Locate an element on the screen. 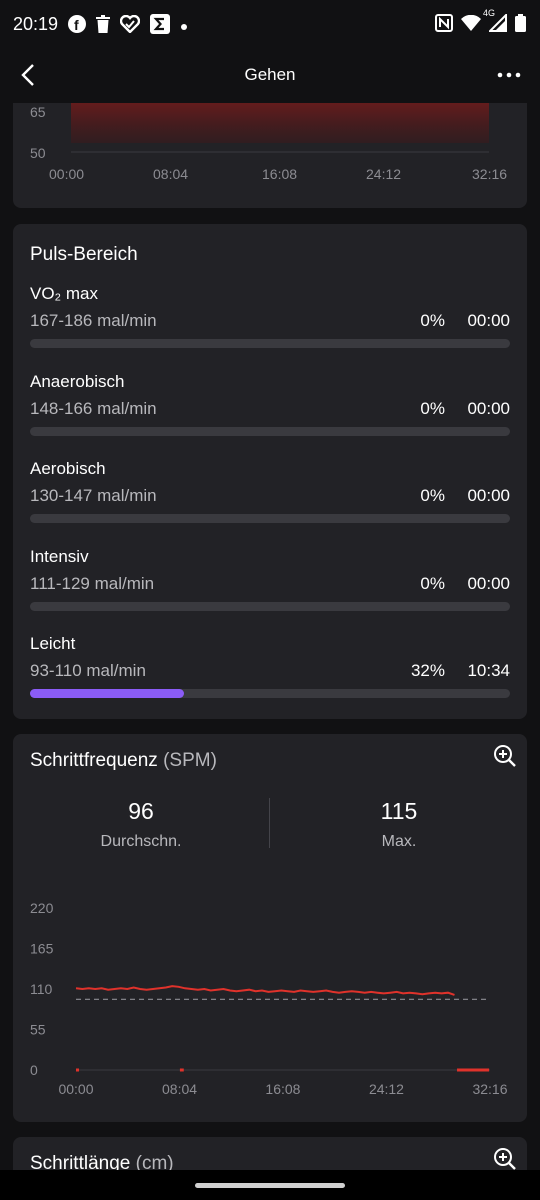  system-nav-bar is located at coordinates (270, 1185).